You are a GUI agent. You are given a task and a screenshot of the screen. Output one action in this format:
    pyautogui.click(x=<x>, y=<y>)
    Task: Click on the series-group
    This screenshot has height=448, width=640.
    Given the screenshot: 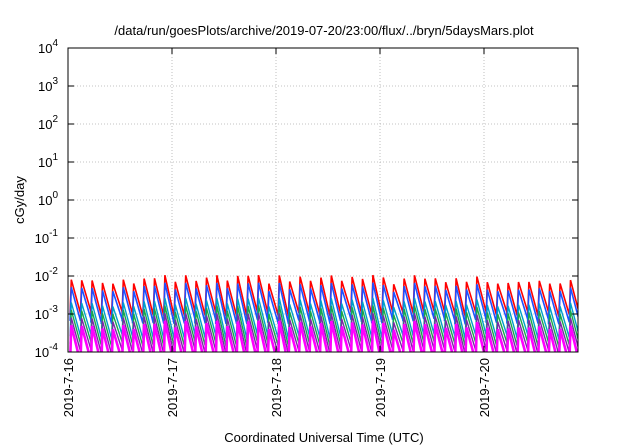 What is the action you would take?
    pyautogui.click(x=323, y=313)
    